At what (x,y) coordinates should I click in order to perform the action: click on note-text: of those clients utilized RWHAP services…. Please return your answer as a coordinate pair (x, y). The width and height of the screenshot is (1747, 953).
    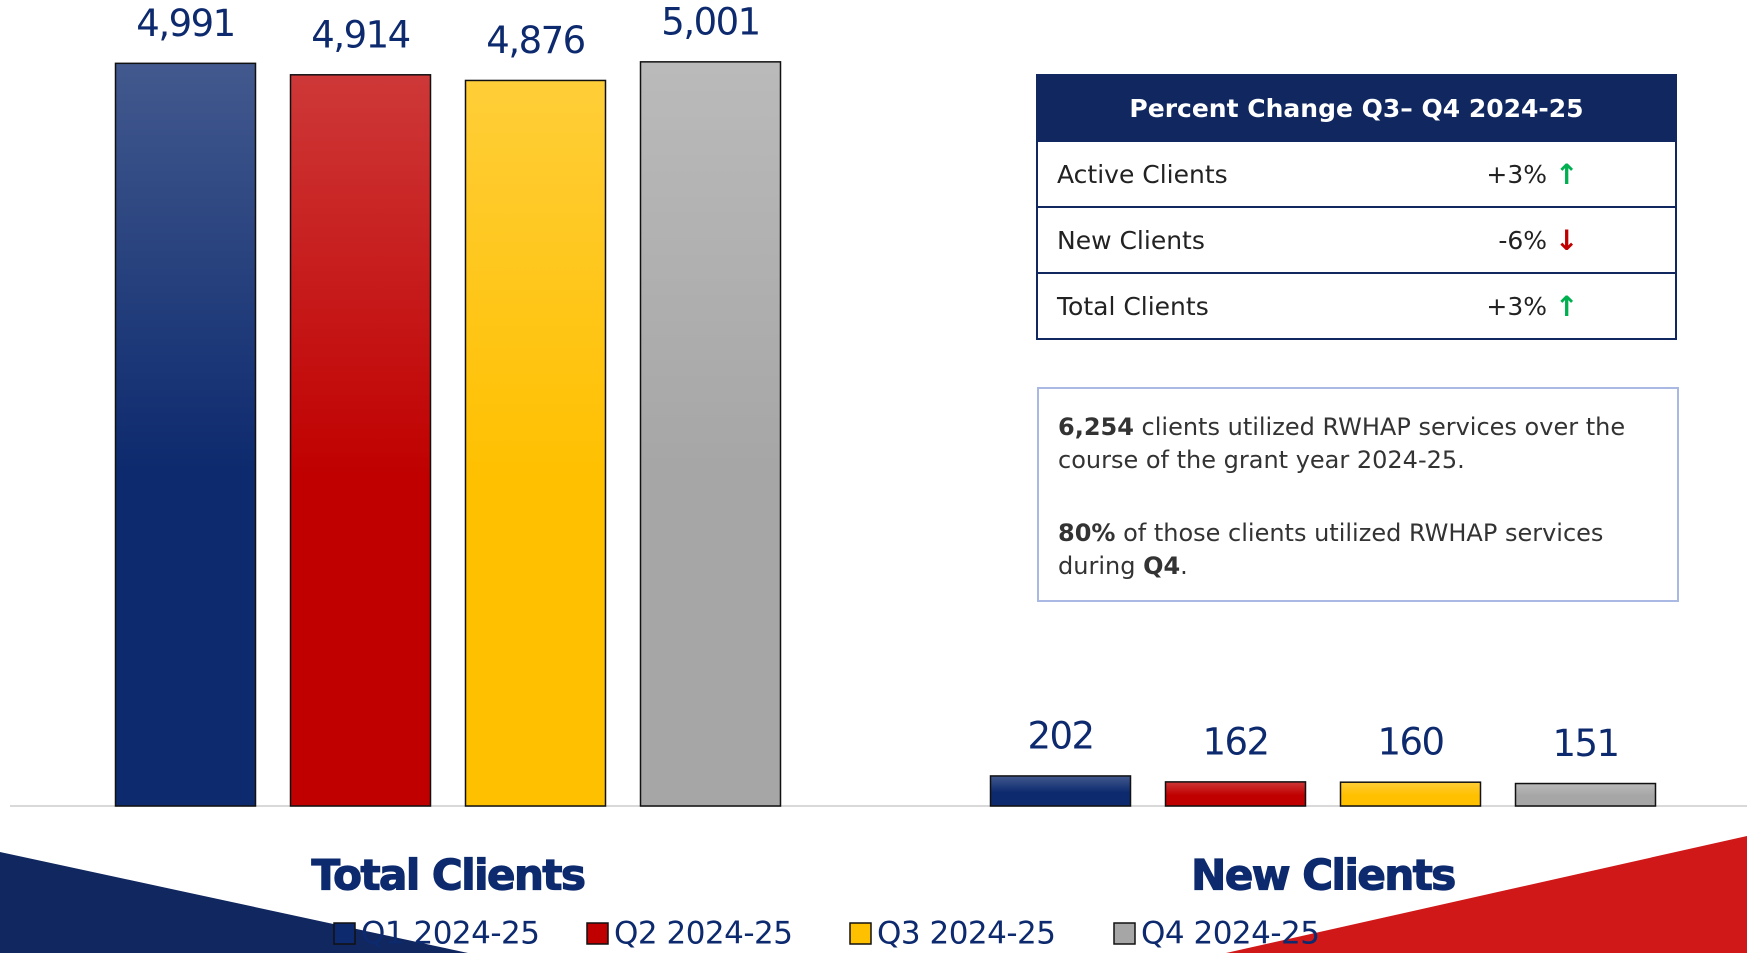
    Looking at the image, I should click on (1331, 549).